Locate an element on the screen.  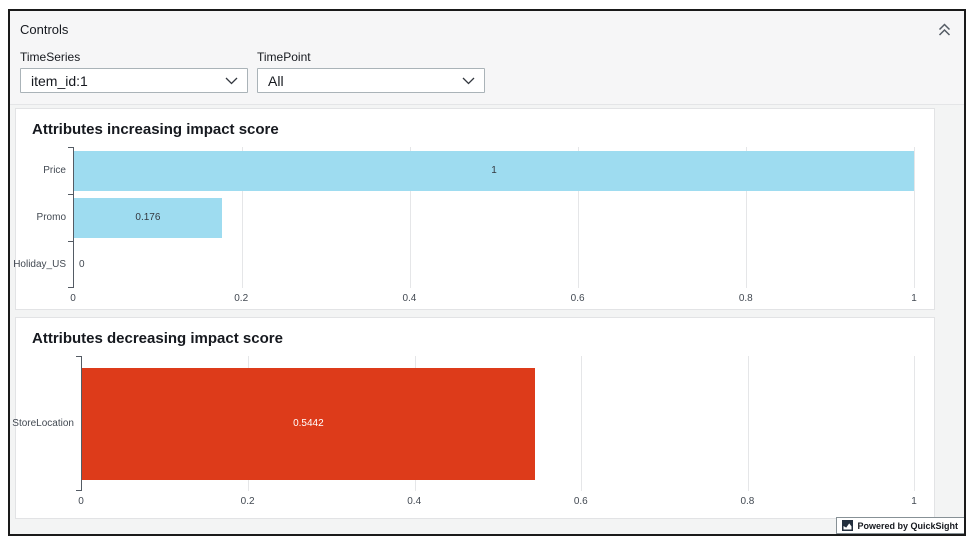
bar-value-label: 0.5442 is located at coordinates (308, 423).